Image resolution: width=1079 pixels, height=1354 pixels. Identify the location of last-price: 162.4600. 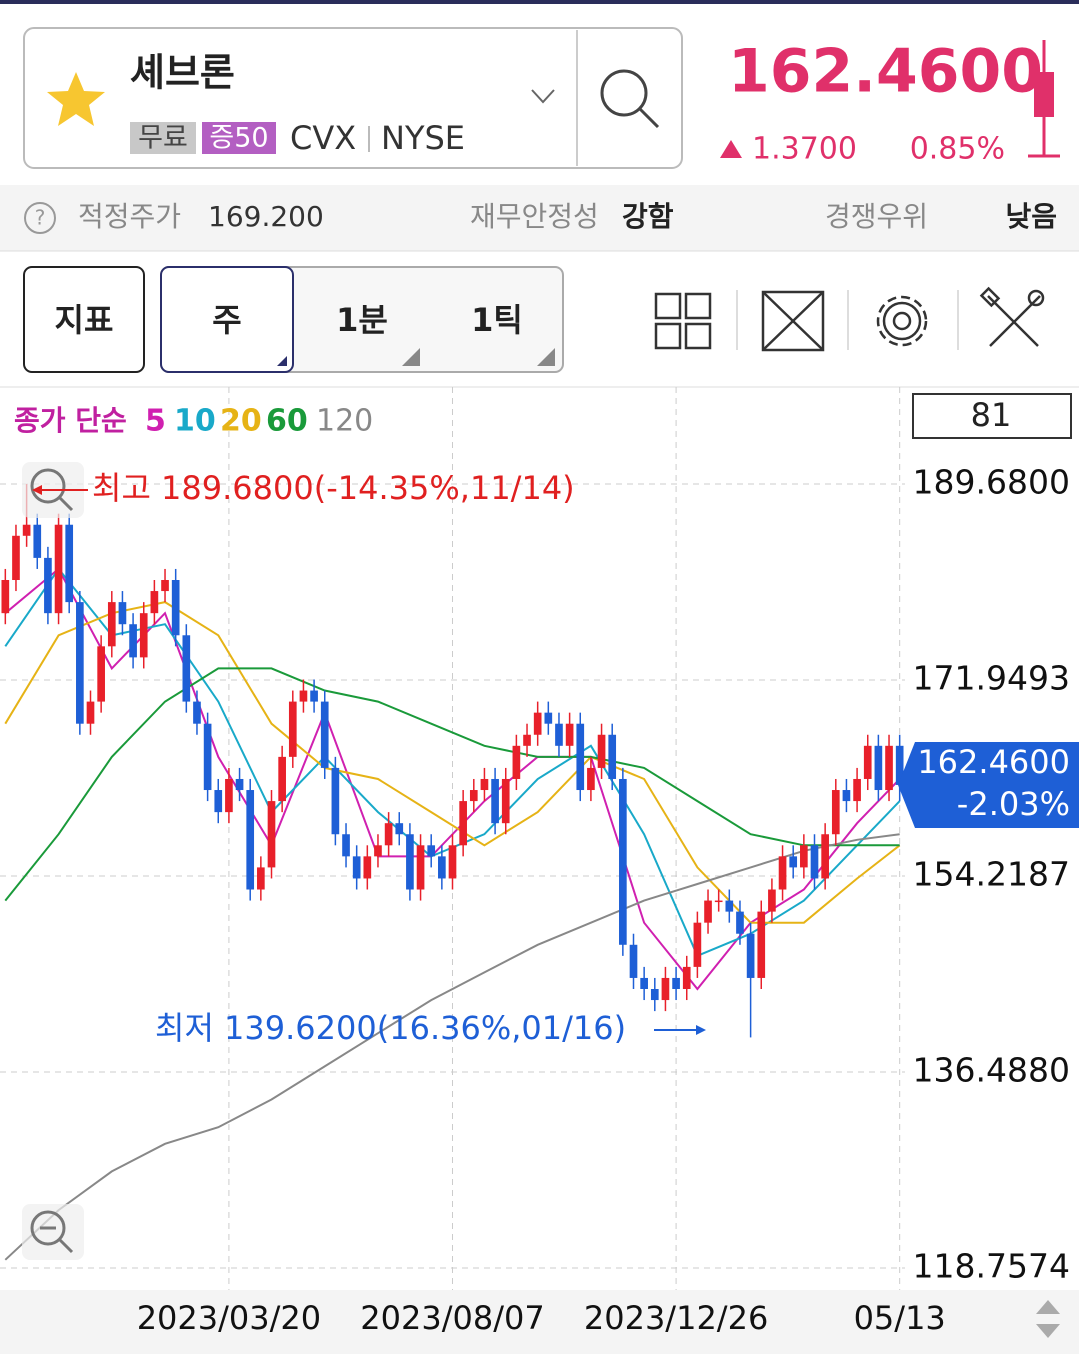
(993, 762).